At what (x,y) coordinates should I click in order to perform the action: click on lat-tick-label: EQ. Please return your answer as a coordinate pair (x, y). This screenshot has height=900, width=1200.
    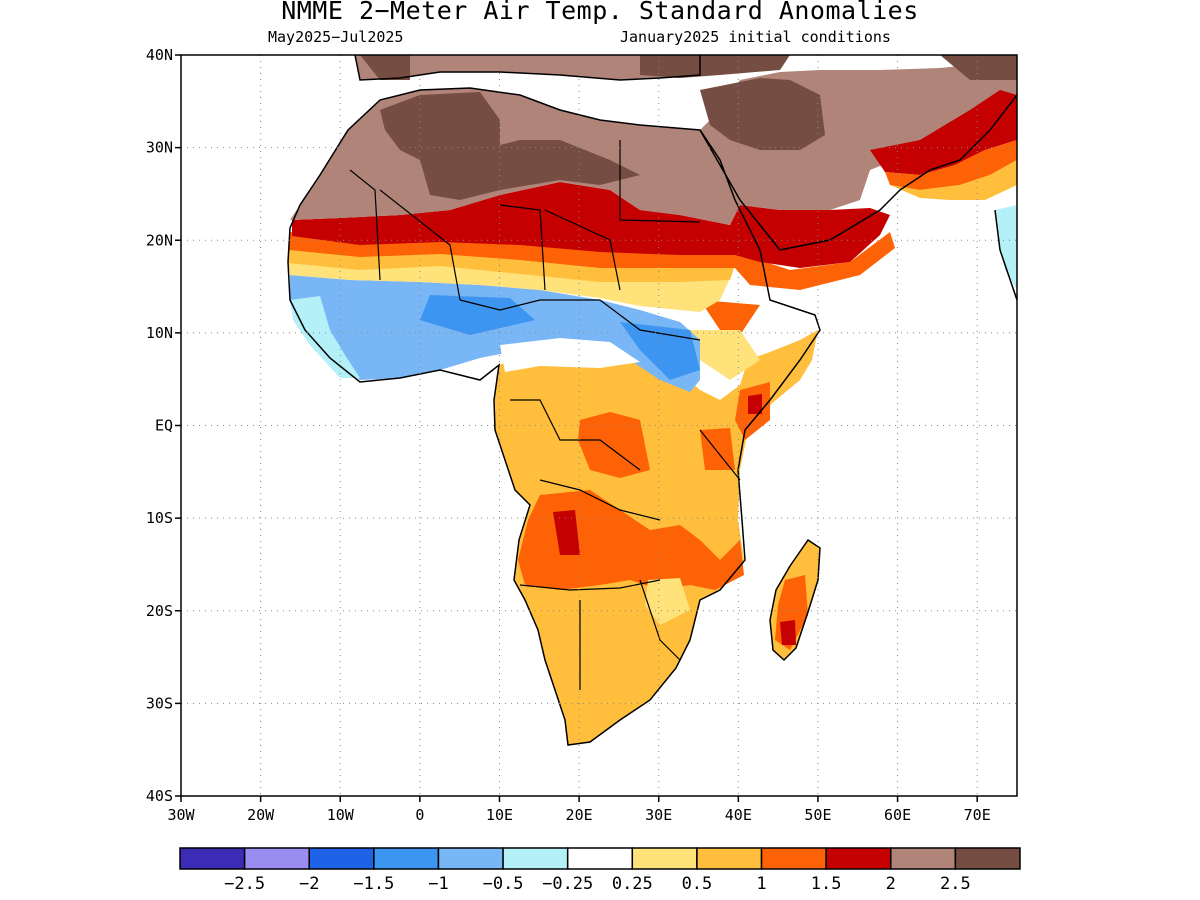
    Looking at the image, I should click on (164, 426).